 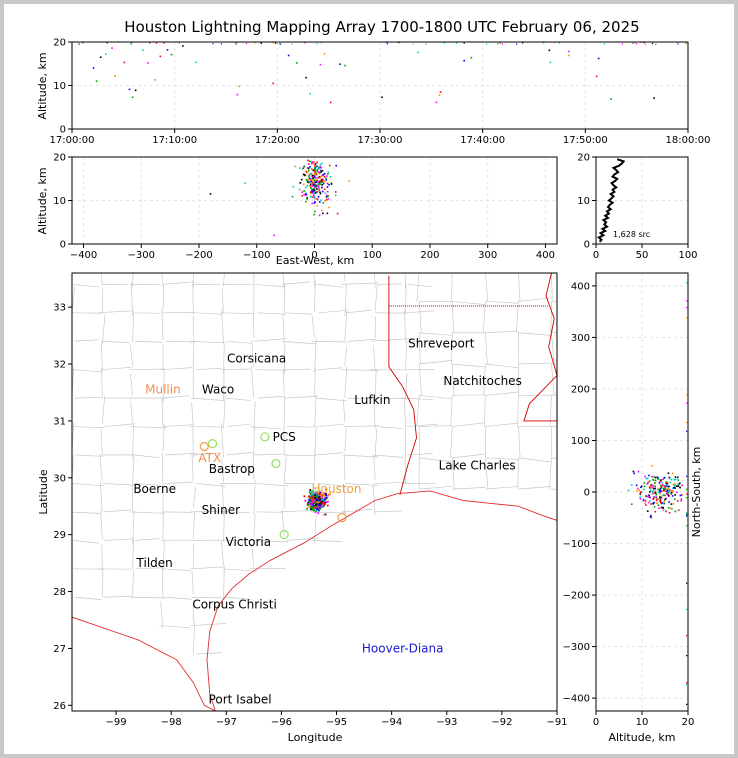 What do you see at coordinates (585, 140) in the screenshot?
I see `time-axis-ticklabel: 17:50:00` at bounding box center [585, 140].